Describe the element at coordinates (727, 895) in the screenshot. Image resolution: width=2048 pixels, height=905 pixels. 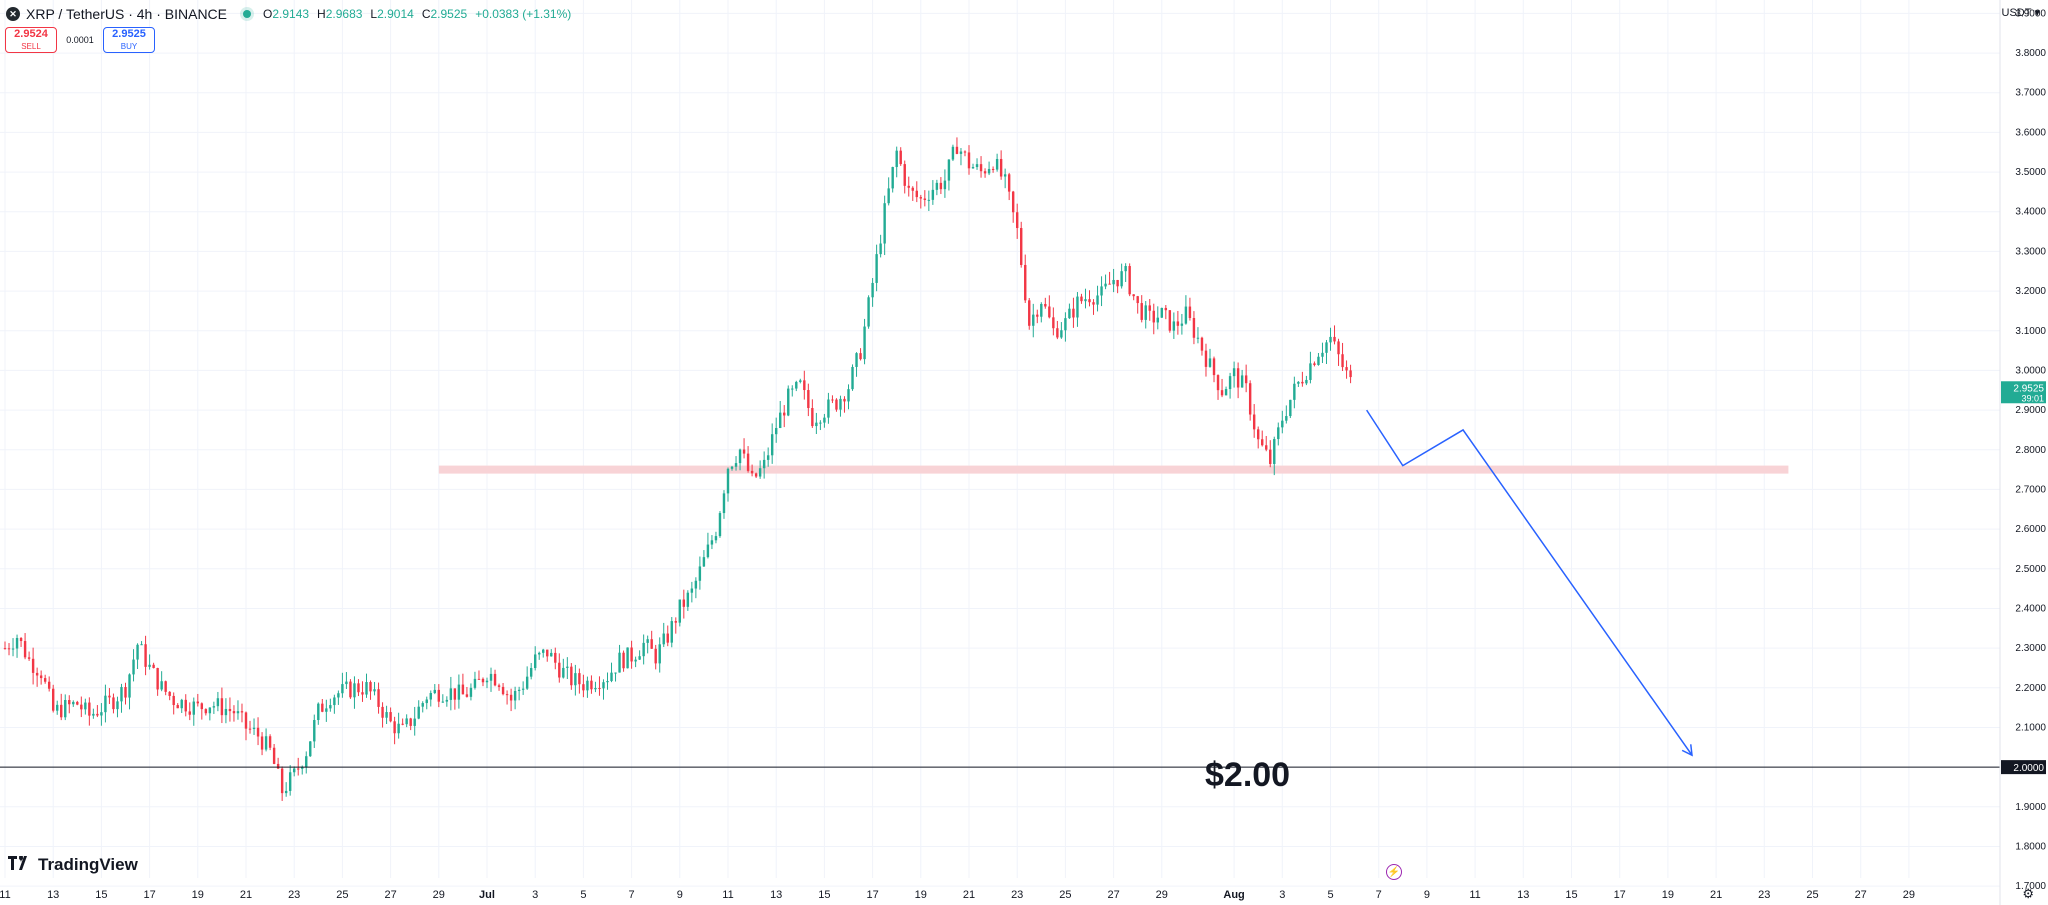
I see `x-tick-label: 11` at that location.